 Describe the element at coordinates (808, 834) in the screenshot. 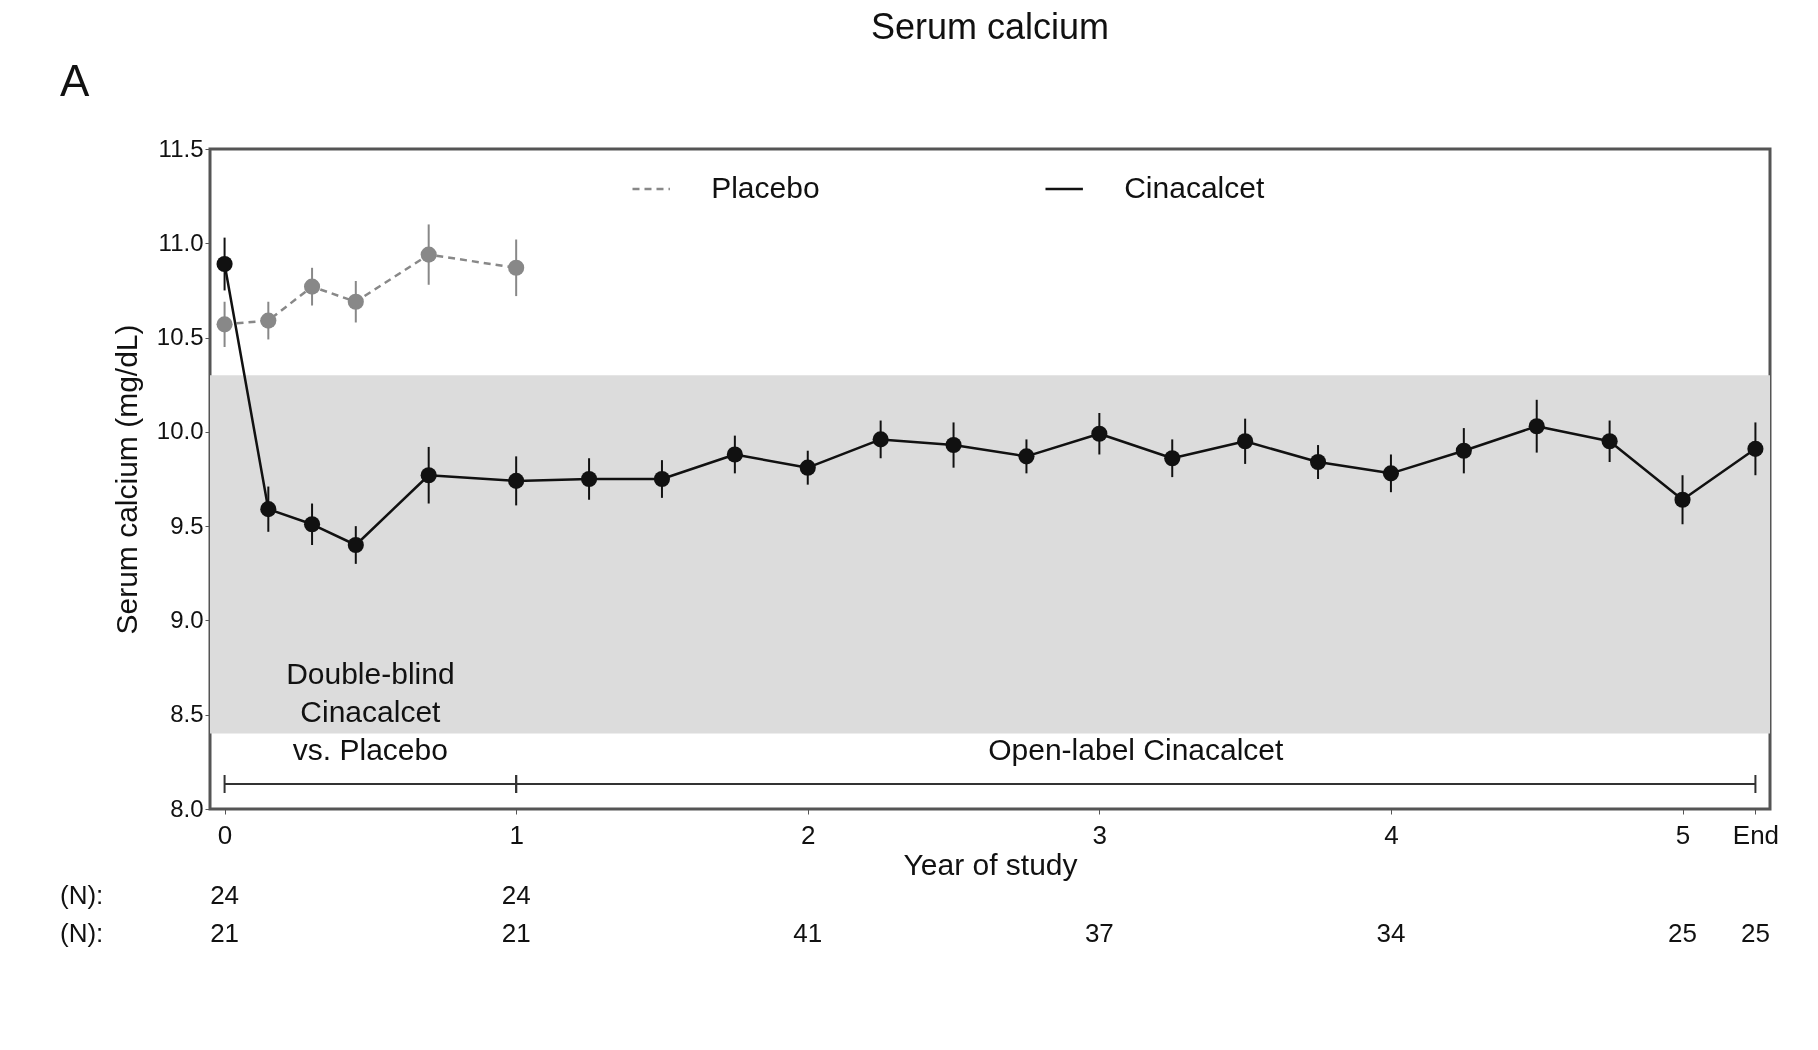

I see `x-tick-label: 2` at that location.